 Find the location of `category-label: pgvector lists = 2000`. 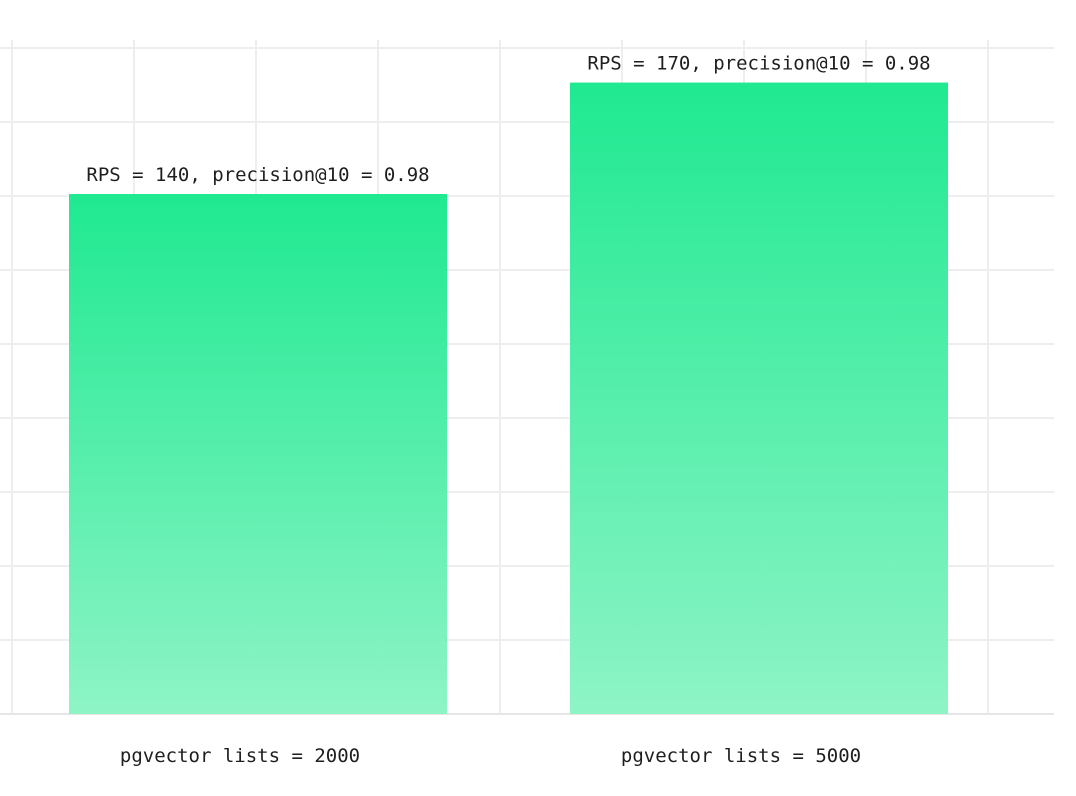

category-label: pgvector lists = 2000 is located at coordinates (240, 756).